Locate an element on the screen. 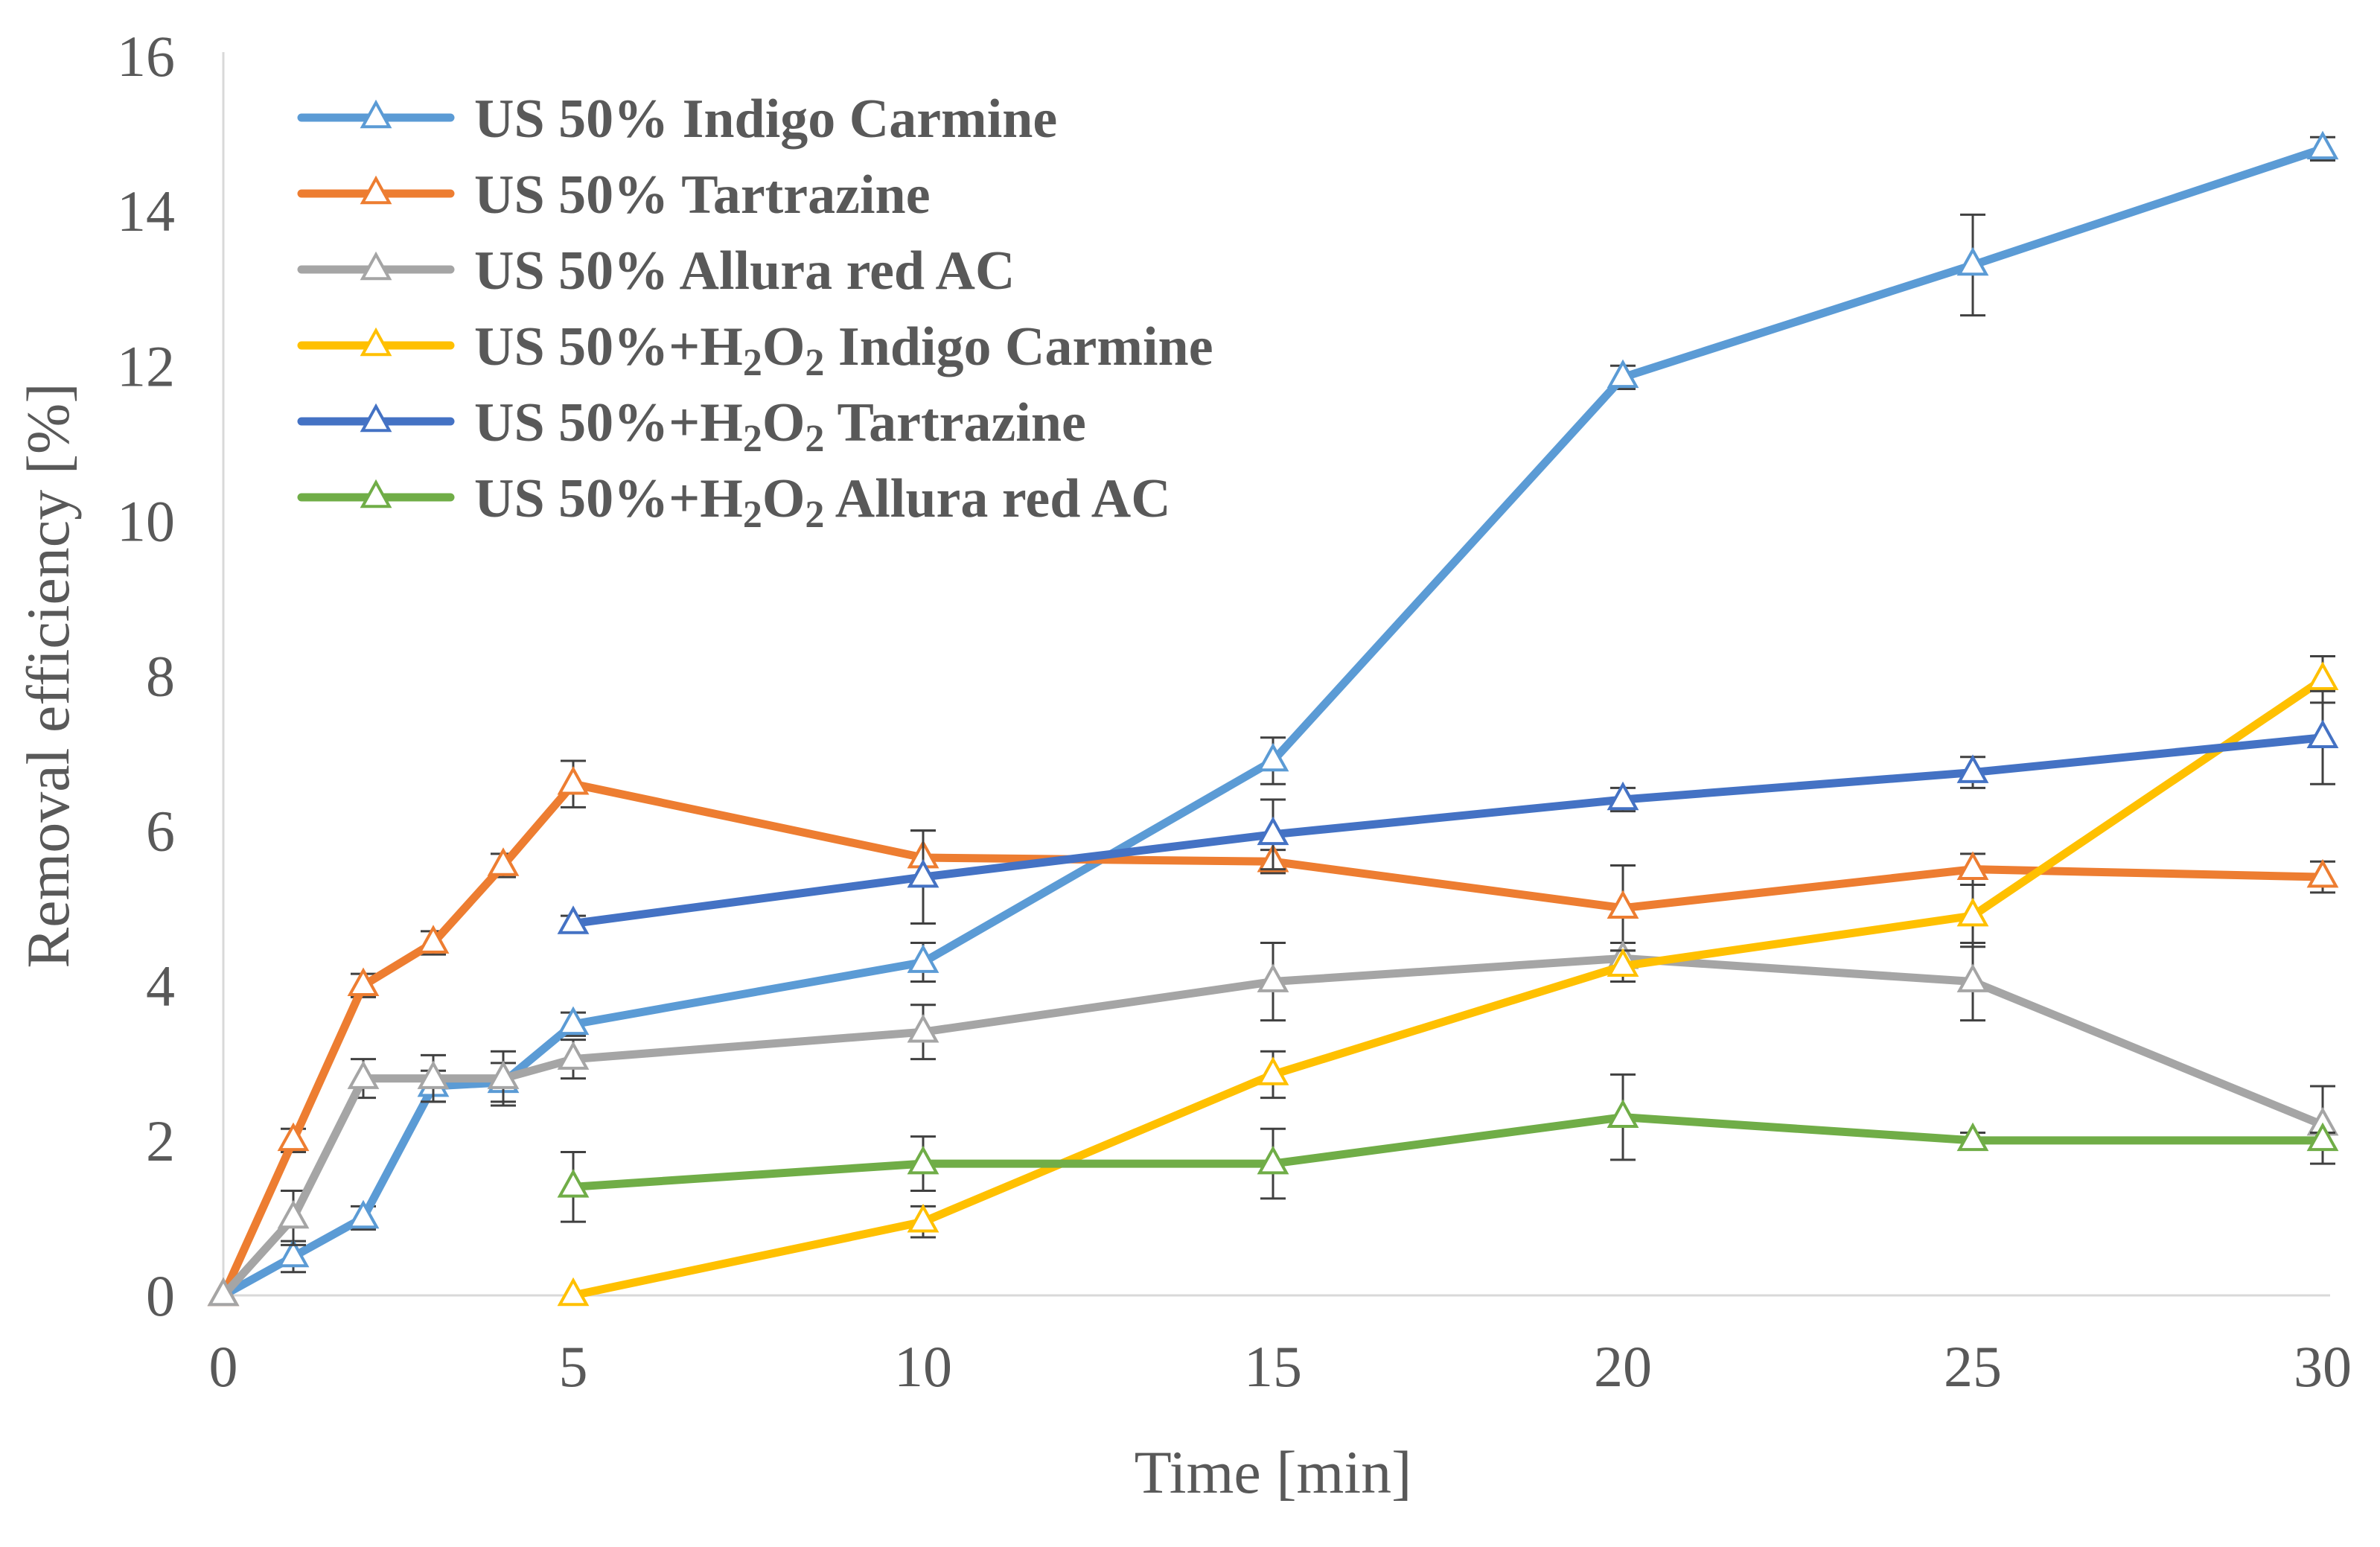 The height and width of the screenshot is (1547, 2380). y-tick-label: 16 is located at coordinates (146, 56).